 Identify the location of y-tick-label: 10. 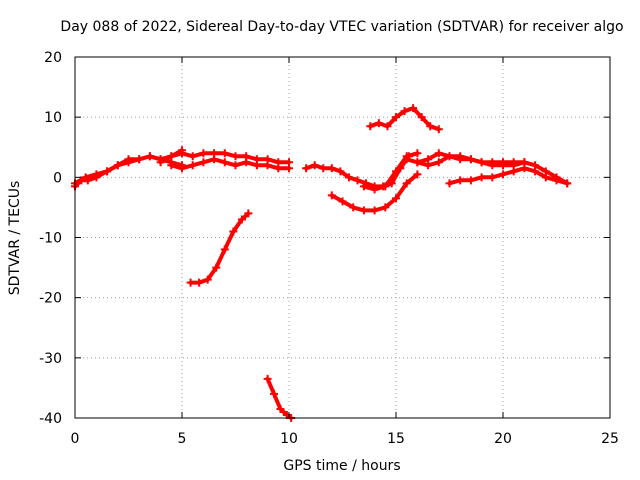
(53, 118).